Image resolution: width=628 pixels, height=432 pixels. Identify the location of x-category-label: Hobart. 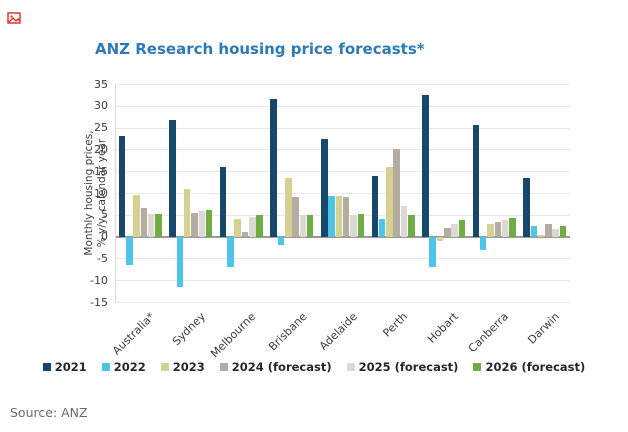
(443, 328).